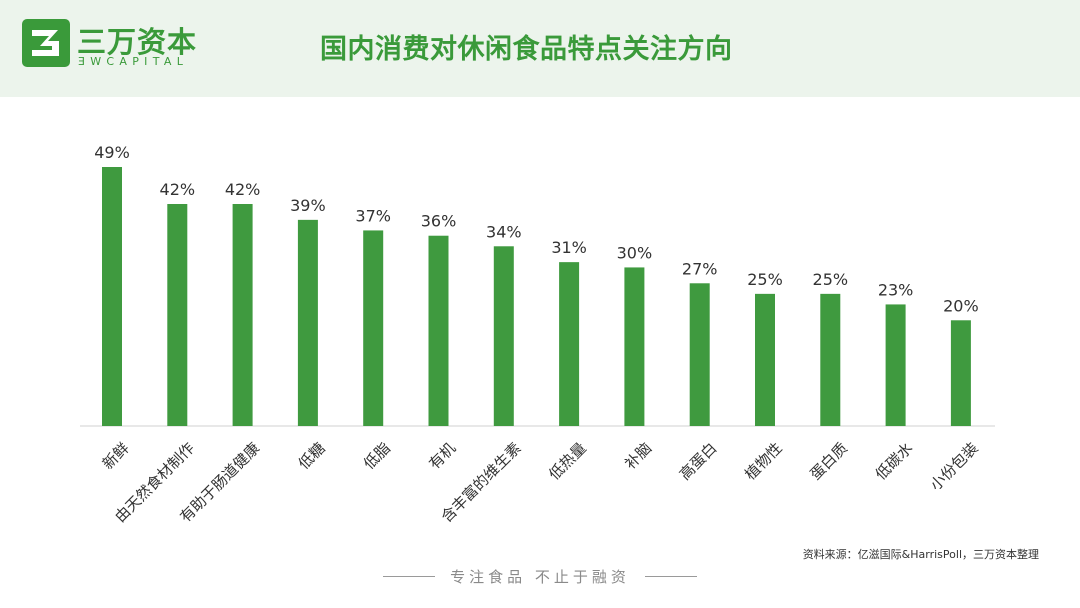  Describe the element at coordinates (377, 456) in the screenshot. I see `x-tick-label: 低脂` at that location.